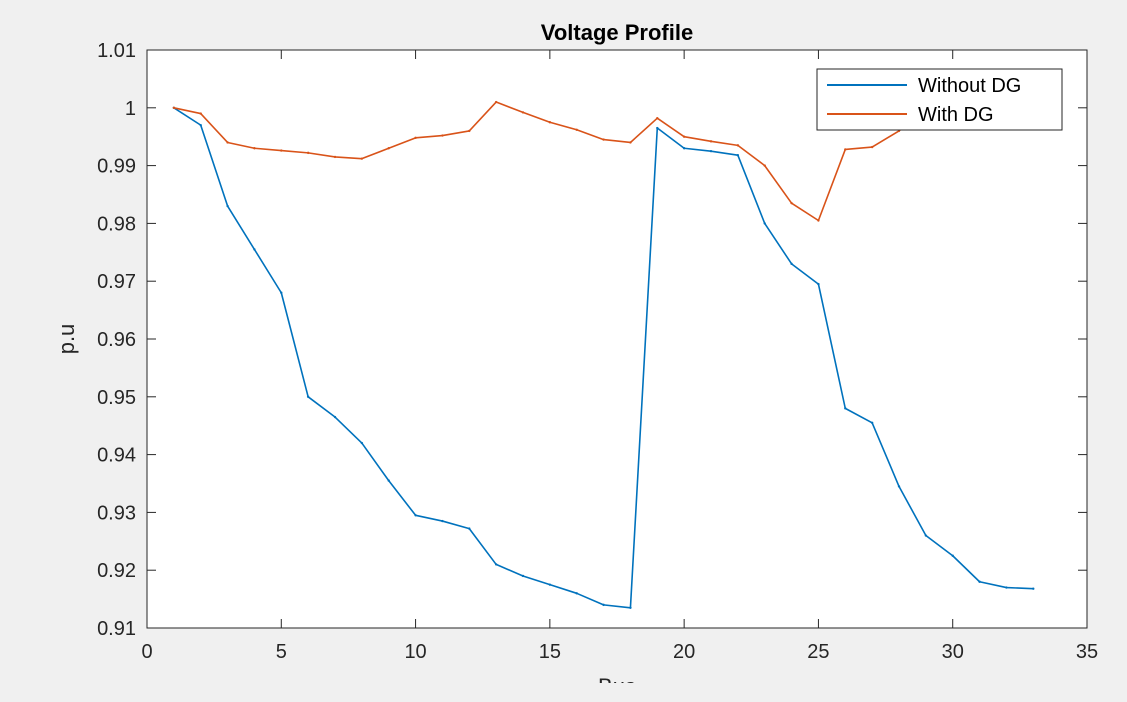 The image size is (1127, 702). What do you see at coordinates (116, 224) in the screenshot?
I see `y-tick-label: 0.98` at bounding box center [116, 224].